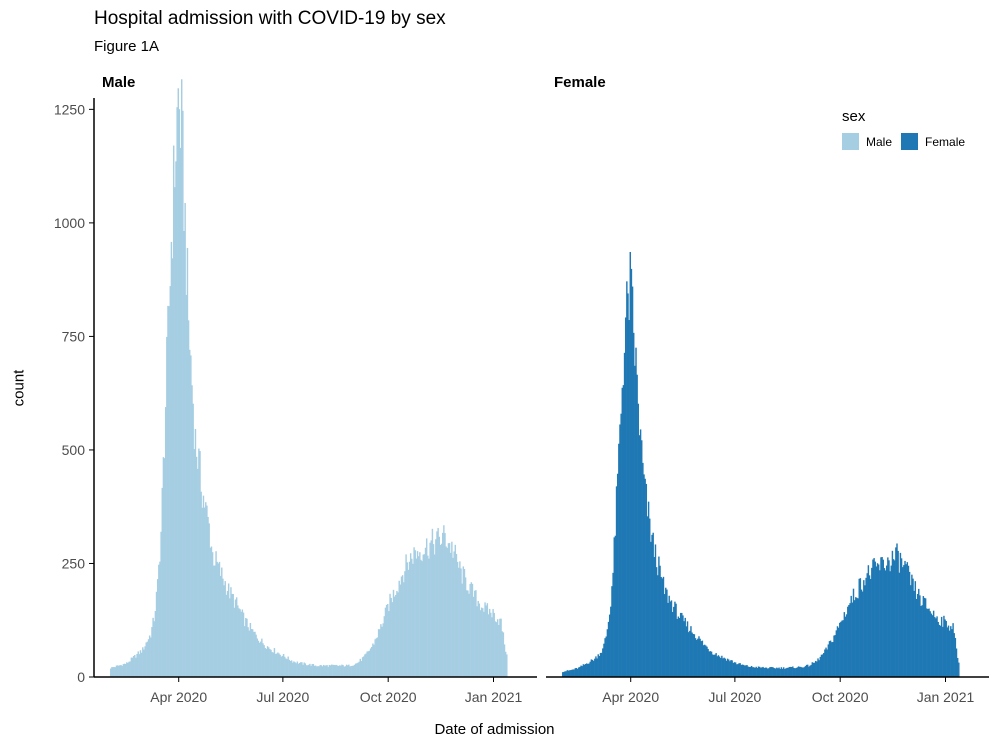  I want to click on y-tick-label: 500, so click(74, 450).